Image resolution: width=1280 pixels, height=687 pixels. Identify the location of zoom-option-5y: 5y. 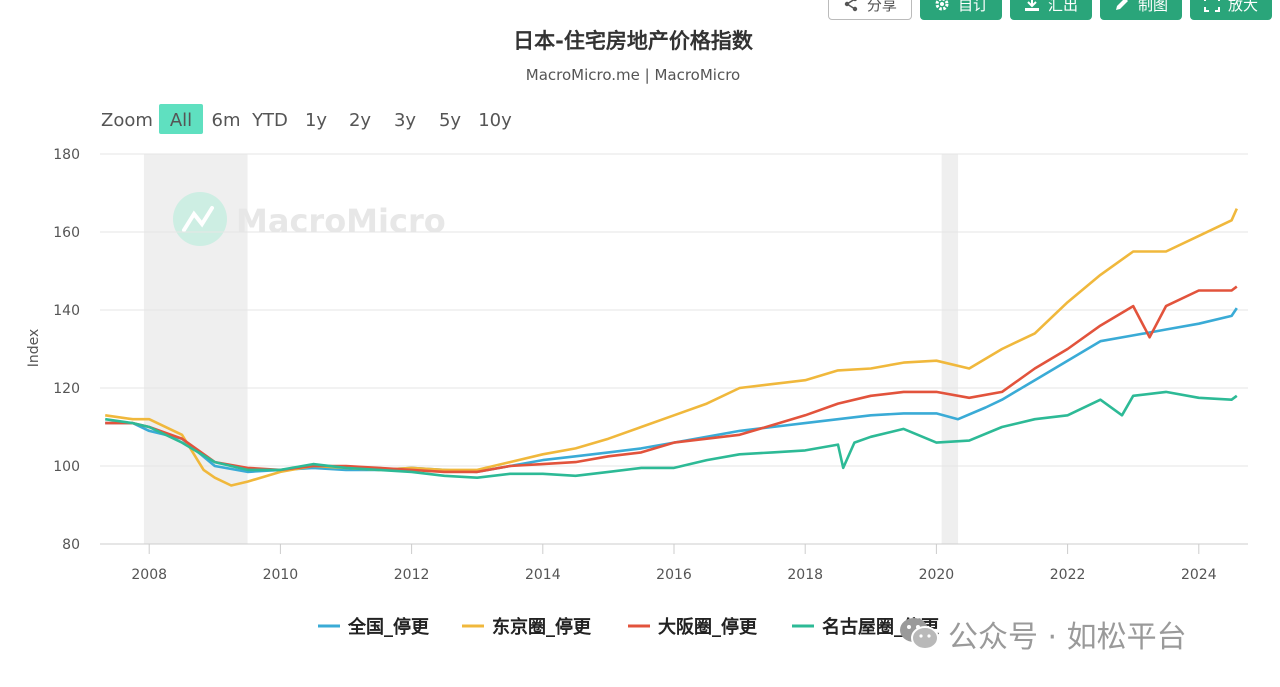
(450, 120).